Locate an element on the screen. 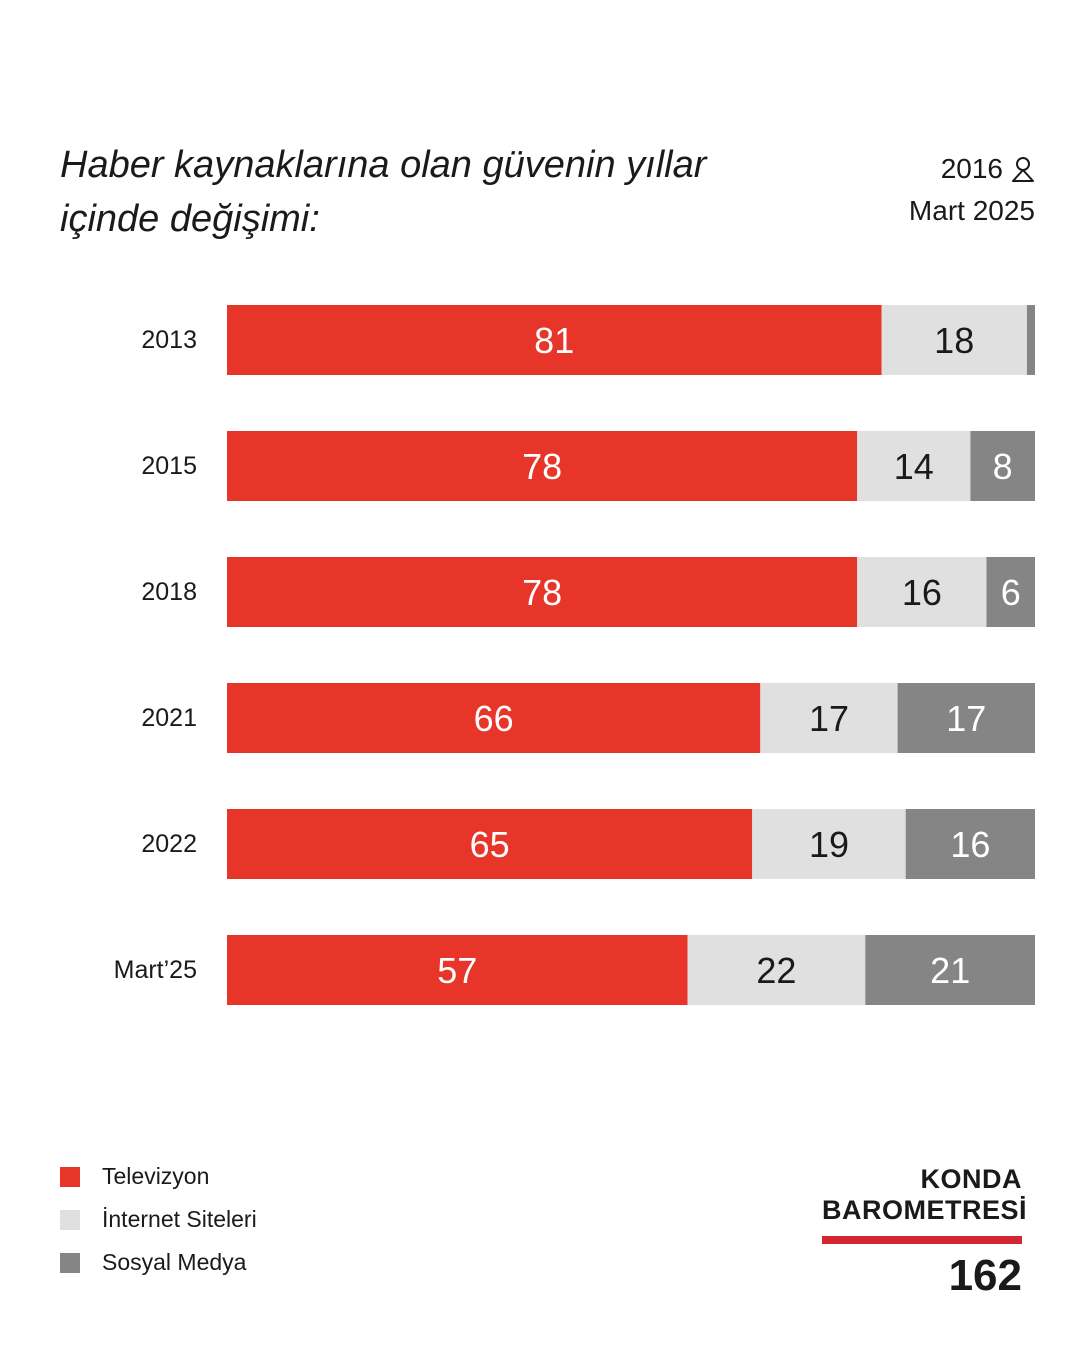  data-label-sosyal: 17 is located at coordinates (966, 718).